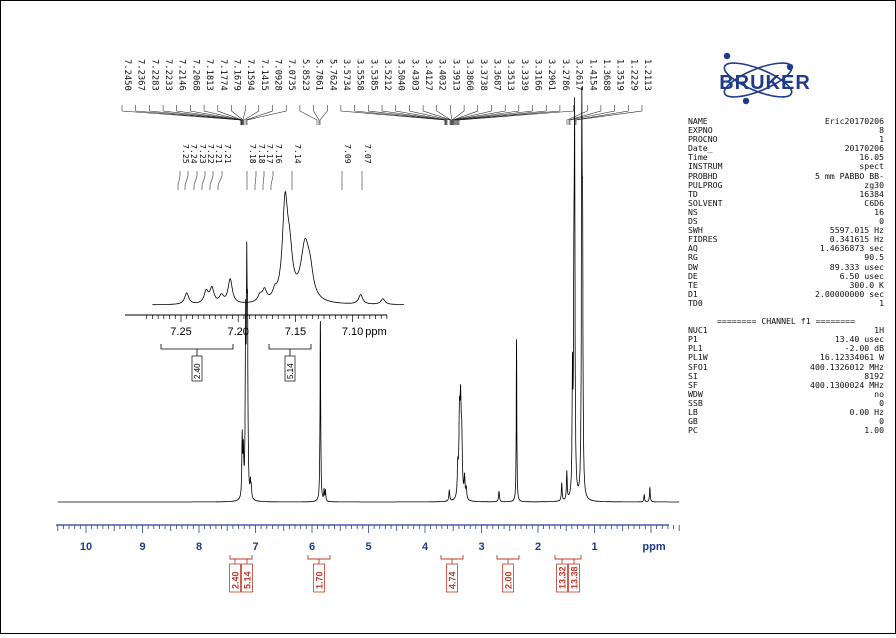 The image size is (896, 638). I want to click on param-value: 0, so click(881, 421).